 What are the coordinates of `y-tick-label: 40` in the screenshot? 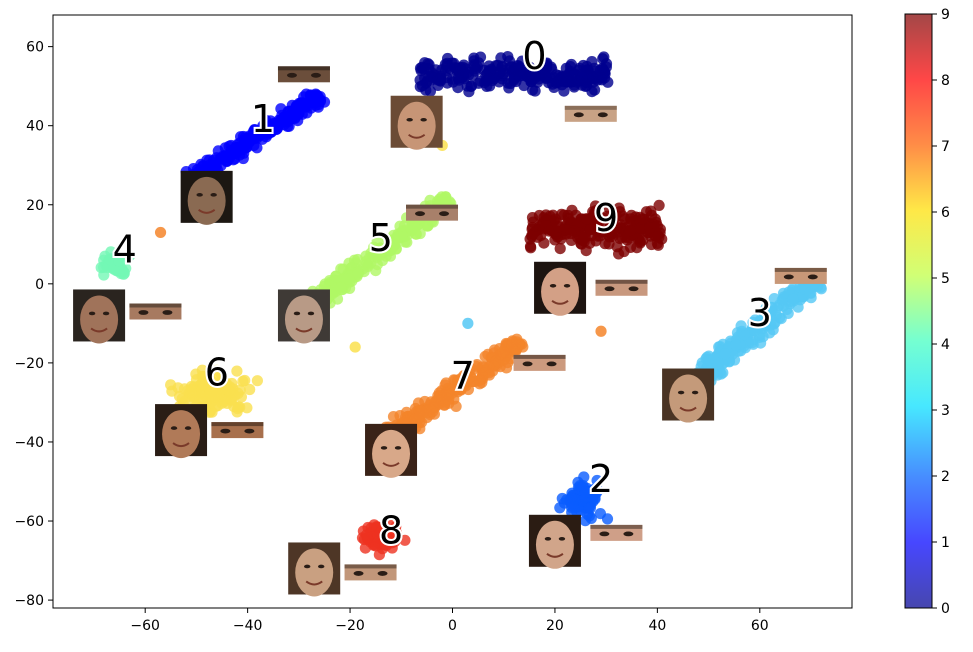 It's located at (35, 127).